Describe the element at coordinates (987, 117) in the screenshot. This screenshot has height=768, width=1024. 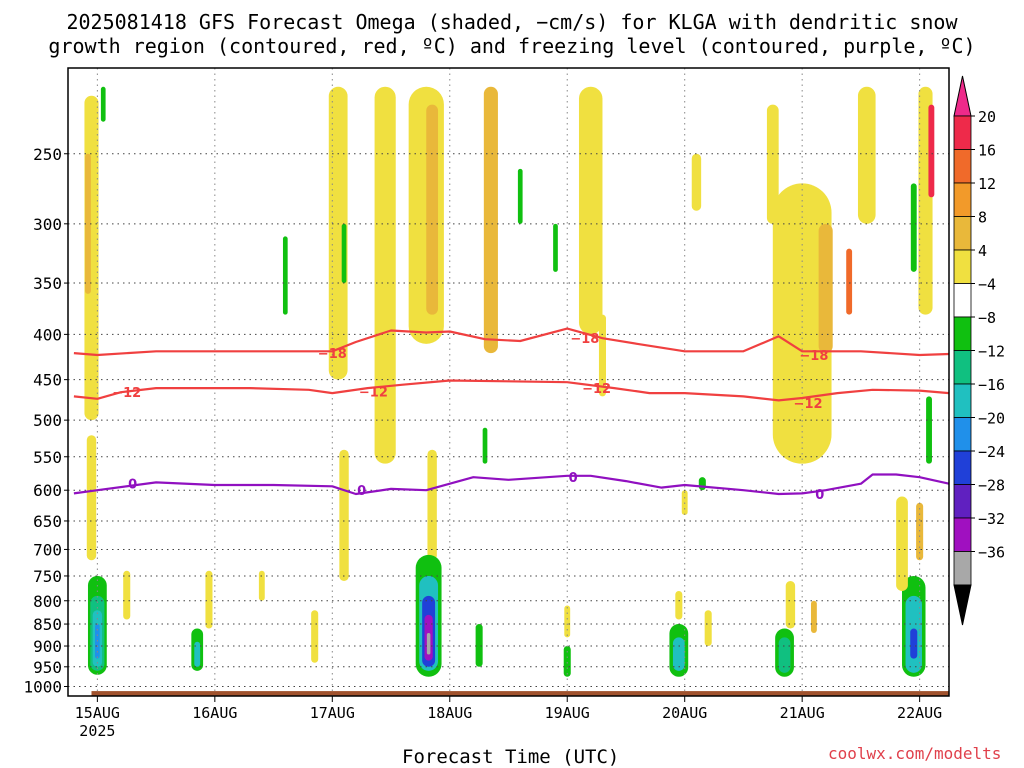
I see `colorbar-label: 20` at that location.